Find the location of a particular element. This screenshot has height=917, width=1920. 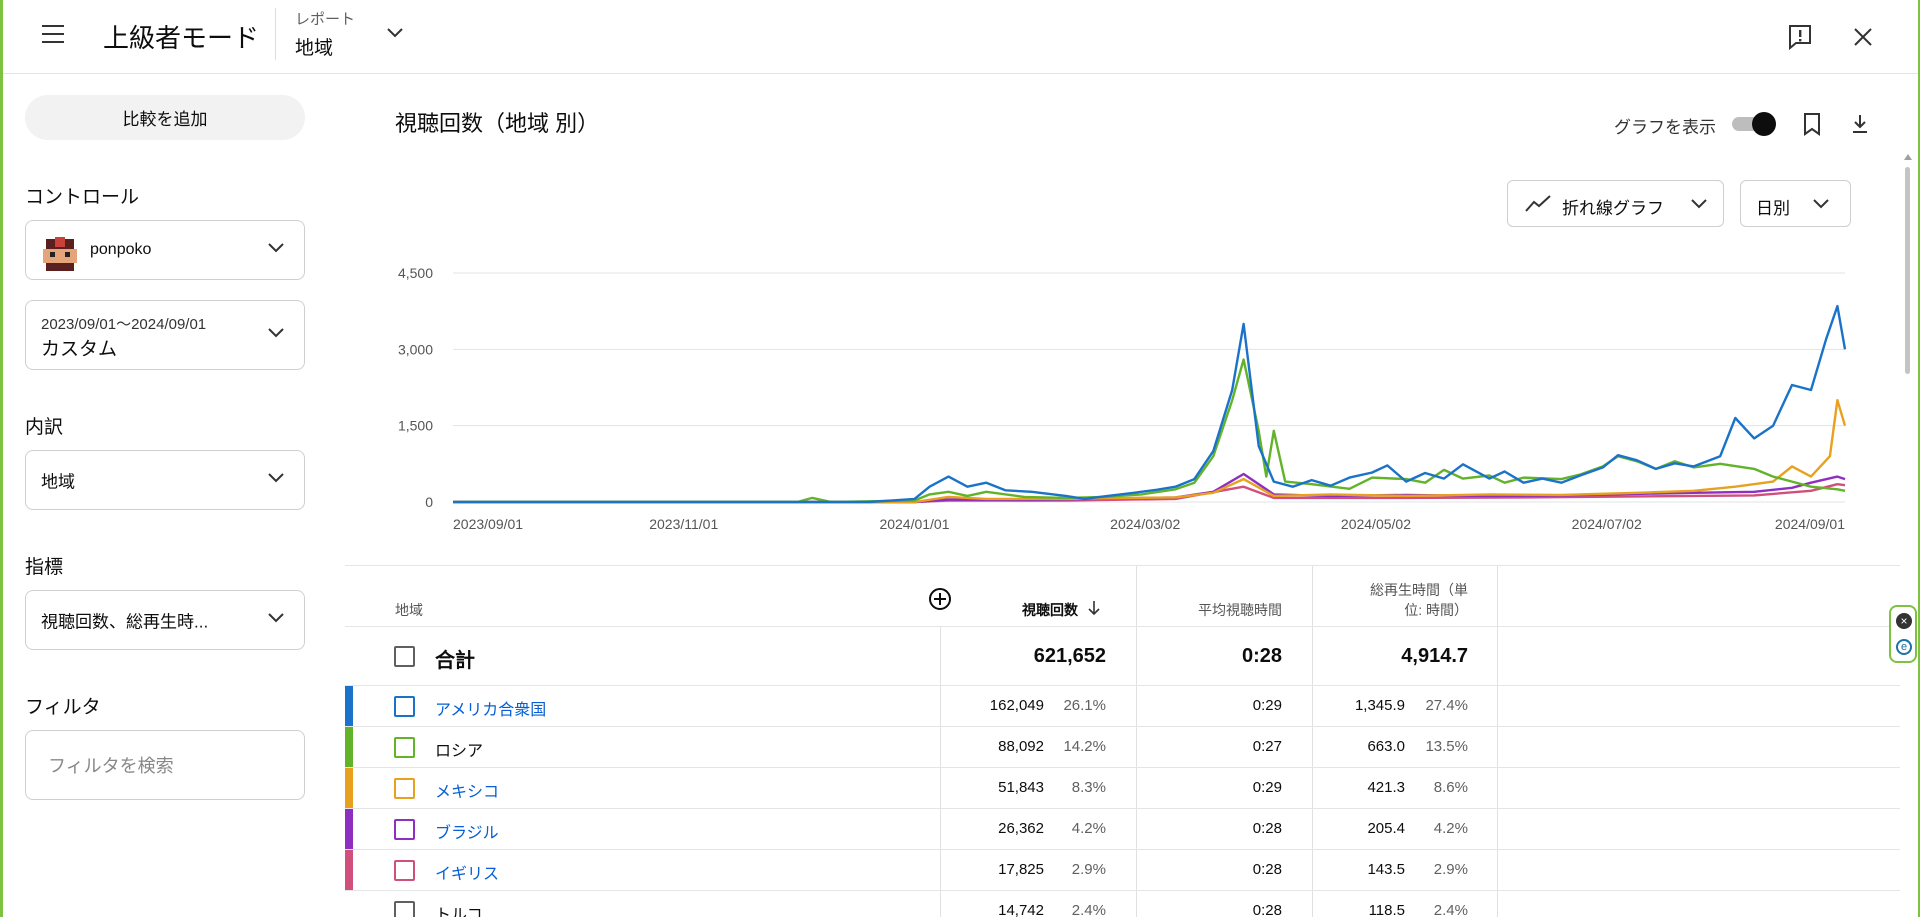

total-avg-duration: 0:28 is located at coordinates (1261, 656).